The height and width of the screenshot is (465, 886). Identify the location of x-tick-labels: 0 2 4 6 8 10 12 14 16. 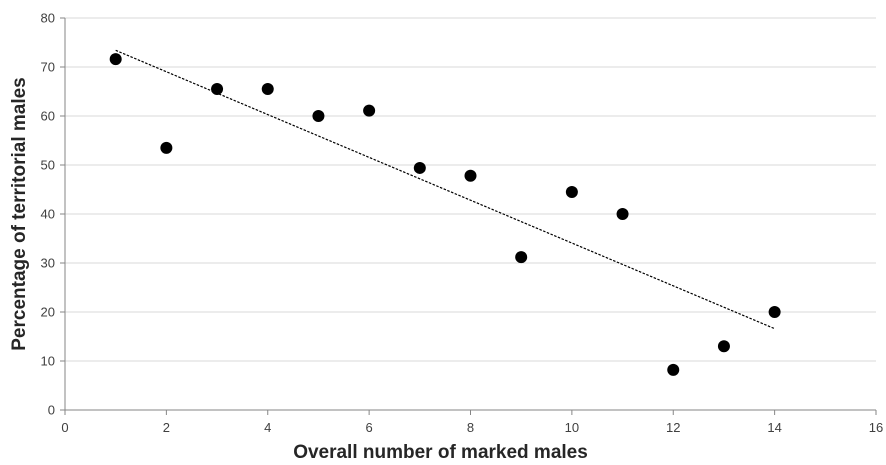
(472, 427).